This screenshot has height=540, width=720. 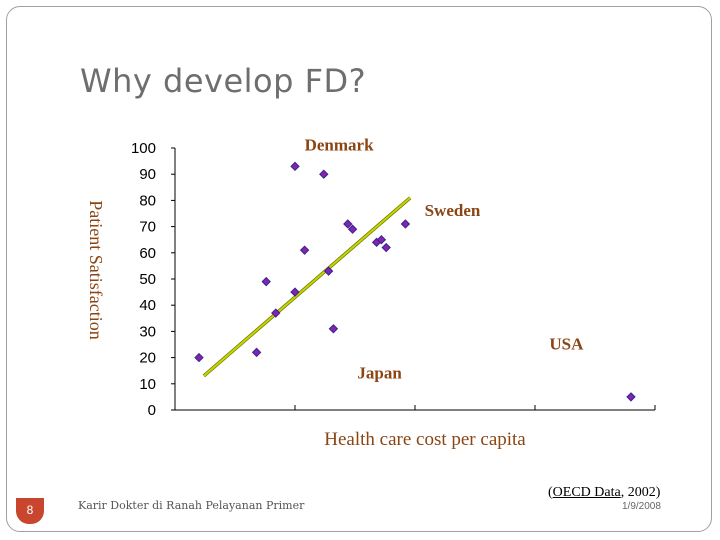 What do you see at coordinates (425, 439) in the screenshot?
I see `x-axis-label: Health care cost per capita` at bounding box center [425, 439].